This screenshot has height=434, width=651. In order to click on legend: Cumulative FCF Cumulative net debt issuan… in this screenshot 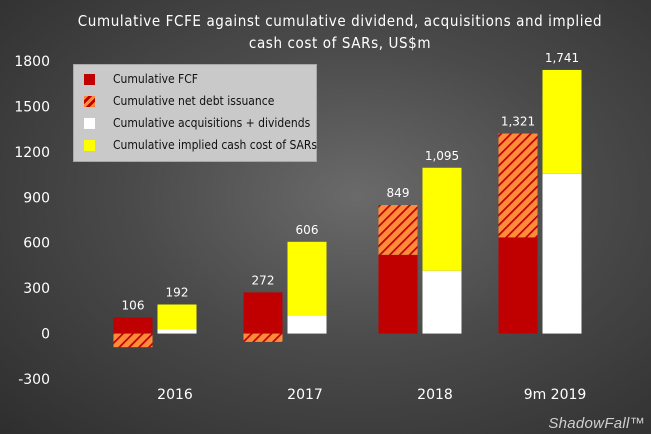, I will do `click(195, 113)`.